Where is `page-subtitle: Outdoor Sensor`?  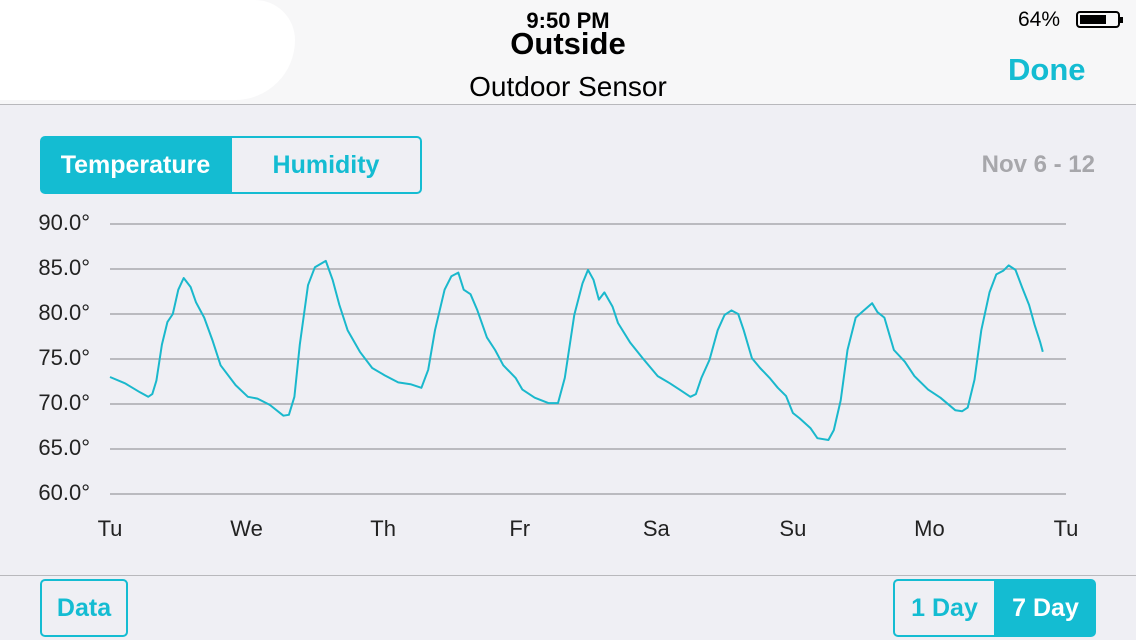 page-subtitle: Outdoor Sensor is located at coordinates (568, 86).